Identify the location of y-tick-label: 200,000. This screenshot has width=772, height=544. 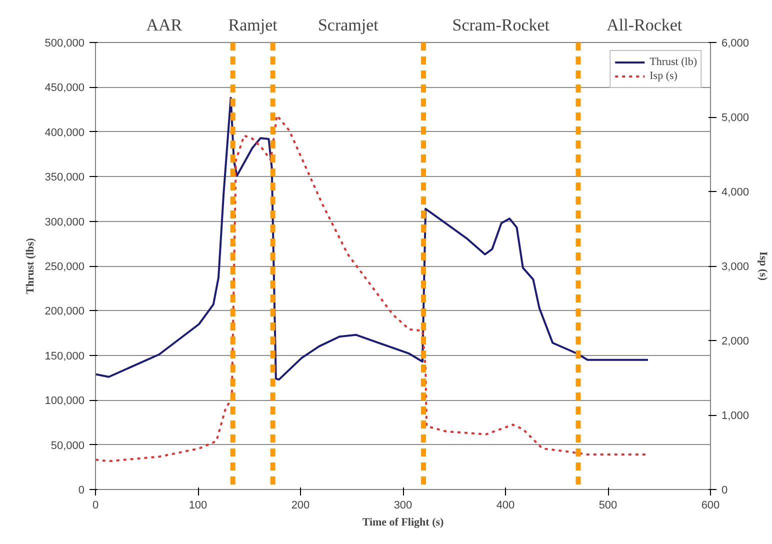
(64, 312).